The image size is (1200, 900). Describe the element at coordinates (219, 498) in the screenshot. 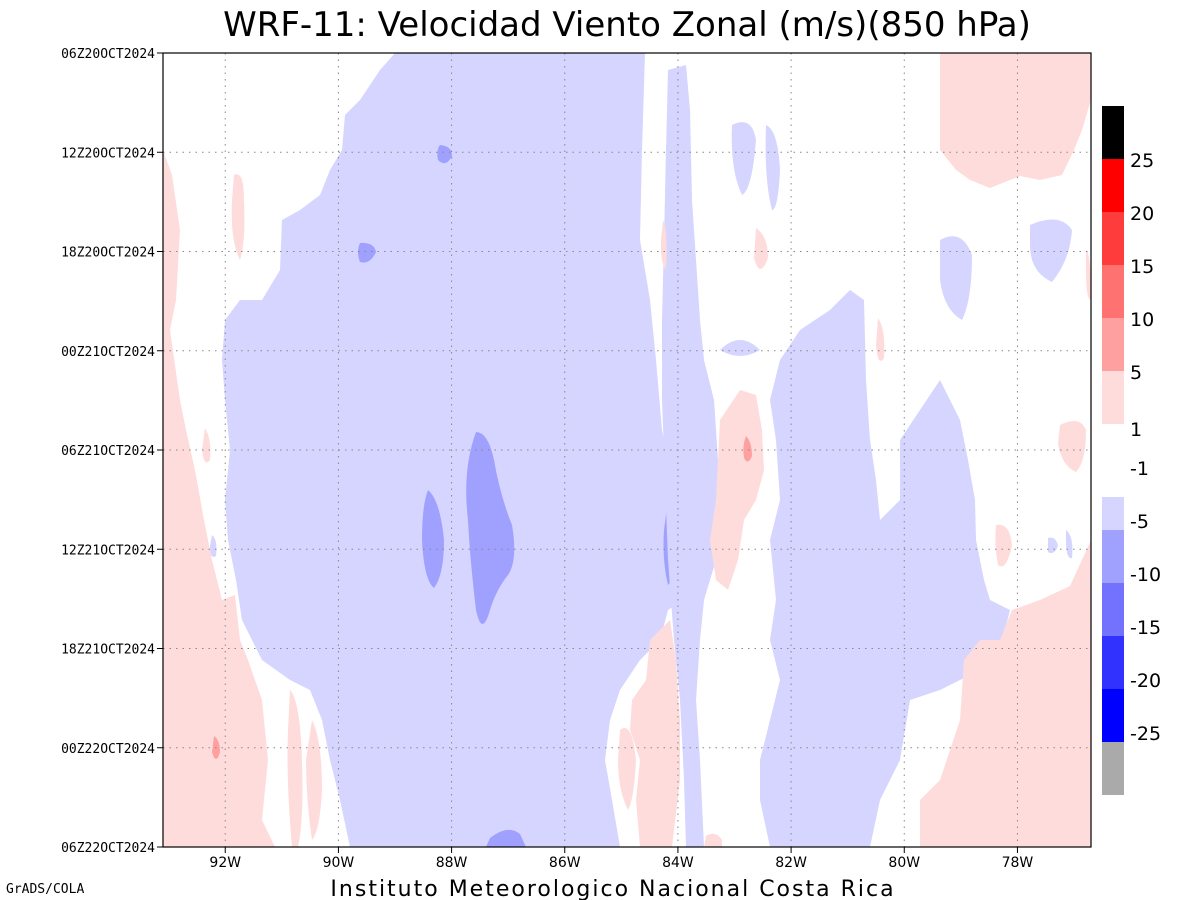

I see `westerly-region-west-edge` at that location.